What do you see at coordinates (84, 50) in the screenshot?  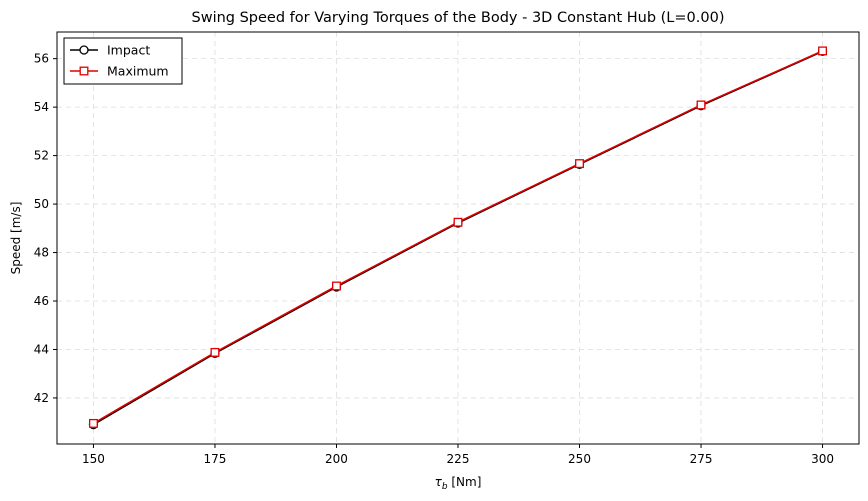 I see `legend-marker-impact` at bounding box center [84, 50].